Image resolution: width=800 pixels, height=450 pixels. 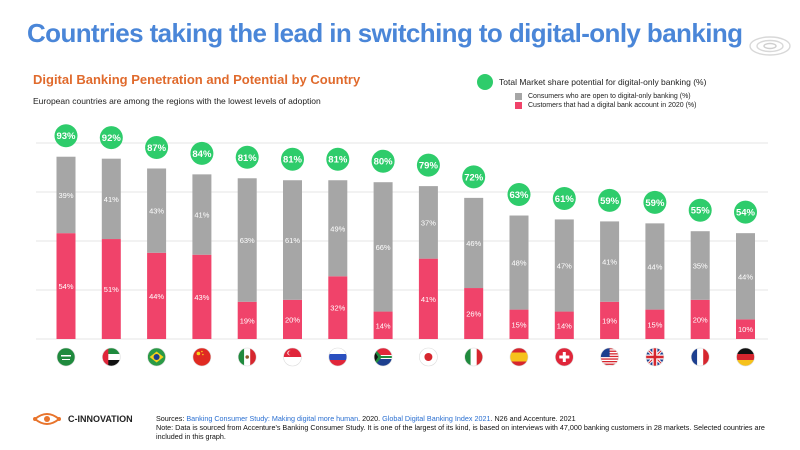 I want to click on bar-label-open: 61%, so click(x=292, y=240).